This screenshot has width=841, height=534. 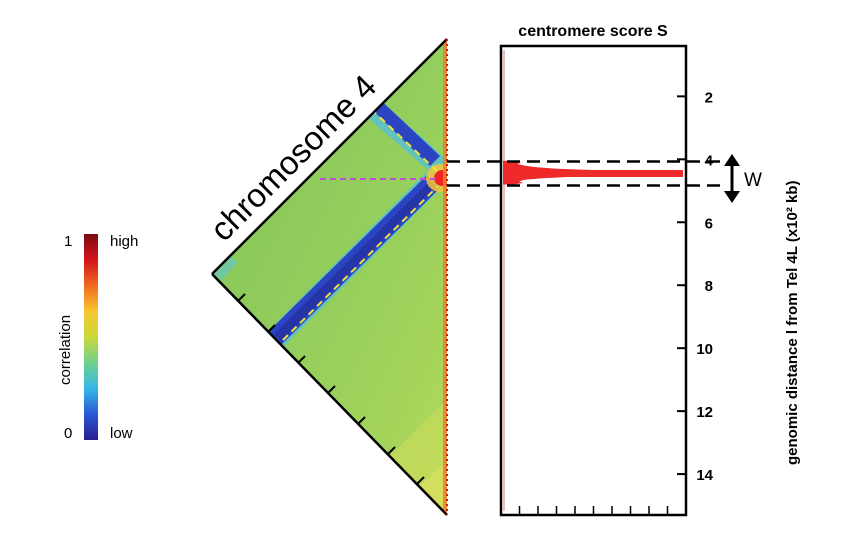 What do you see at coordinates (65, 350) in the screenshot?
I see `colorbar-axis-label: correlation` at bounding box center [65, 350].